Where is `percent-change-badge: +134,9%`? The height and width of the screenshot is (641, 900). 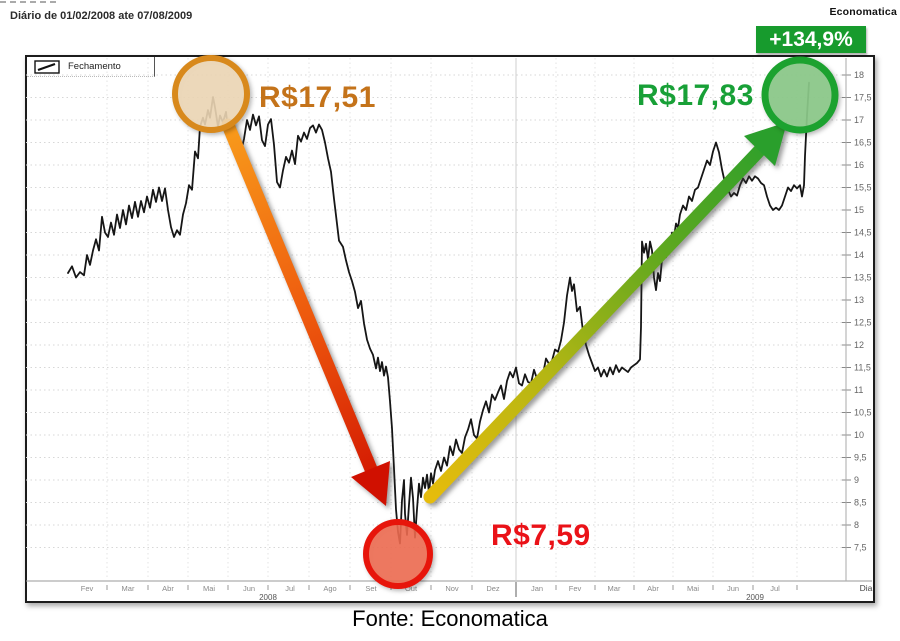
percent-change-badge: +134,9% is located at coordinates (811, 39).